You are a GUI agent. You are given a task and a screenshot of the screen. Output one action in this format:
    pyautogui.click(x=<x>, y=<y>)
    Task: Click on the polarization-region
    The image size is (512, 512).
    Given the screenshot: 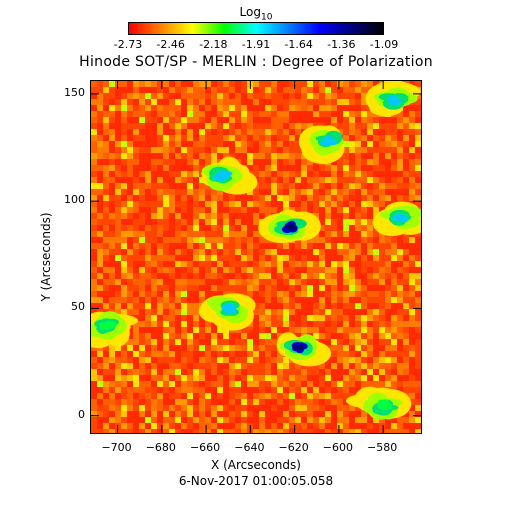 What is the action you would take?
    pyautogui.click(x=396, y=219)
    